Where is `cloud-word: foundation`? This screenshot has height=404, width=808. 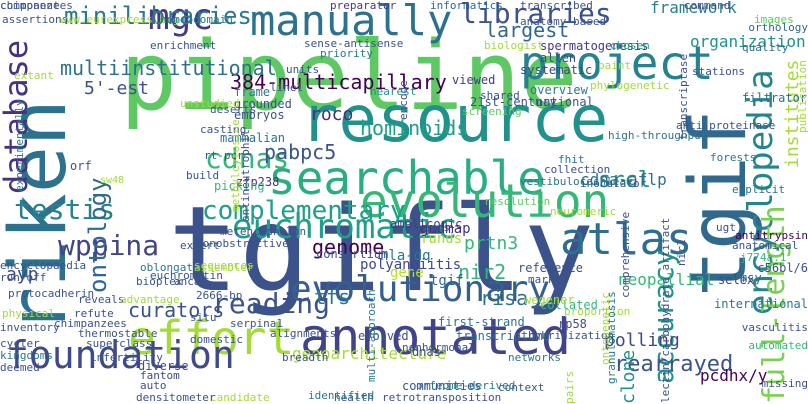
cloud-word: foundation is located at coordinates (120, 355).